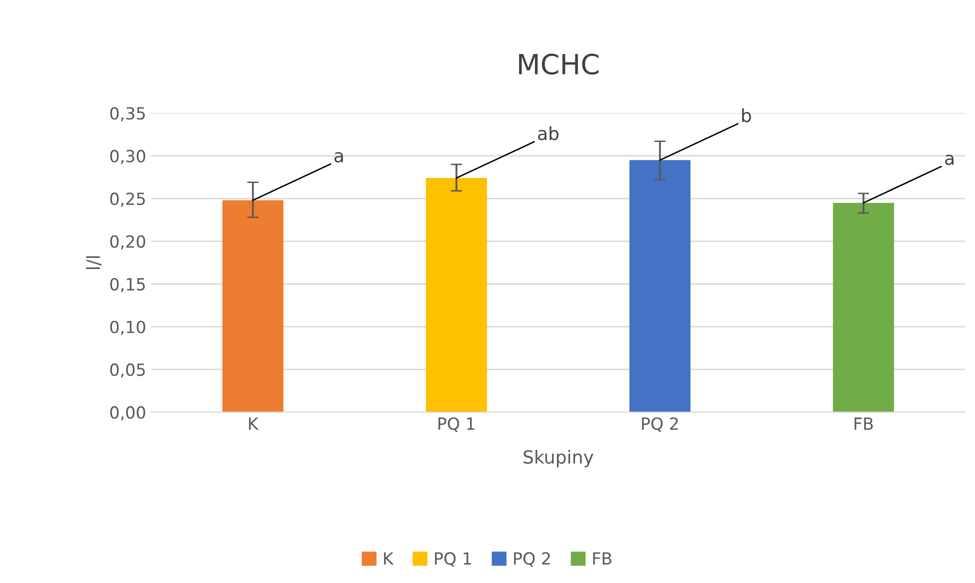 This screenshot has width=975, height=583. I want to click on annotation: ab, so click(548, 133).